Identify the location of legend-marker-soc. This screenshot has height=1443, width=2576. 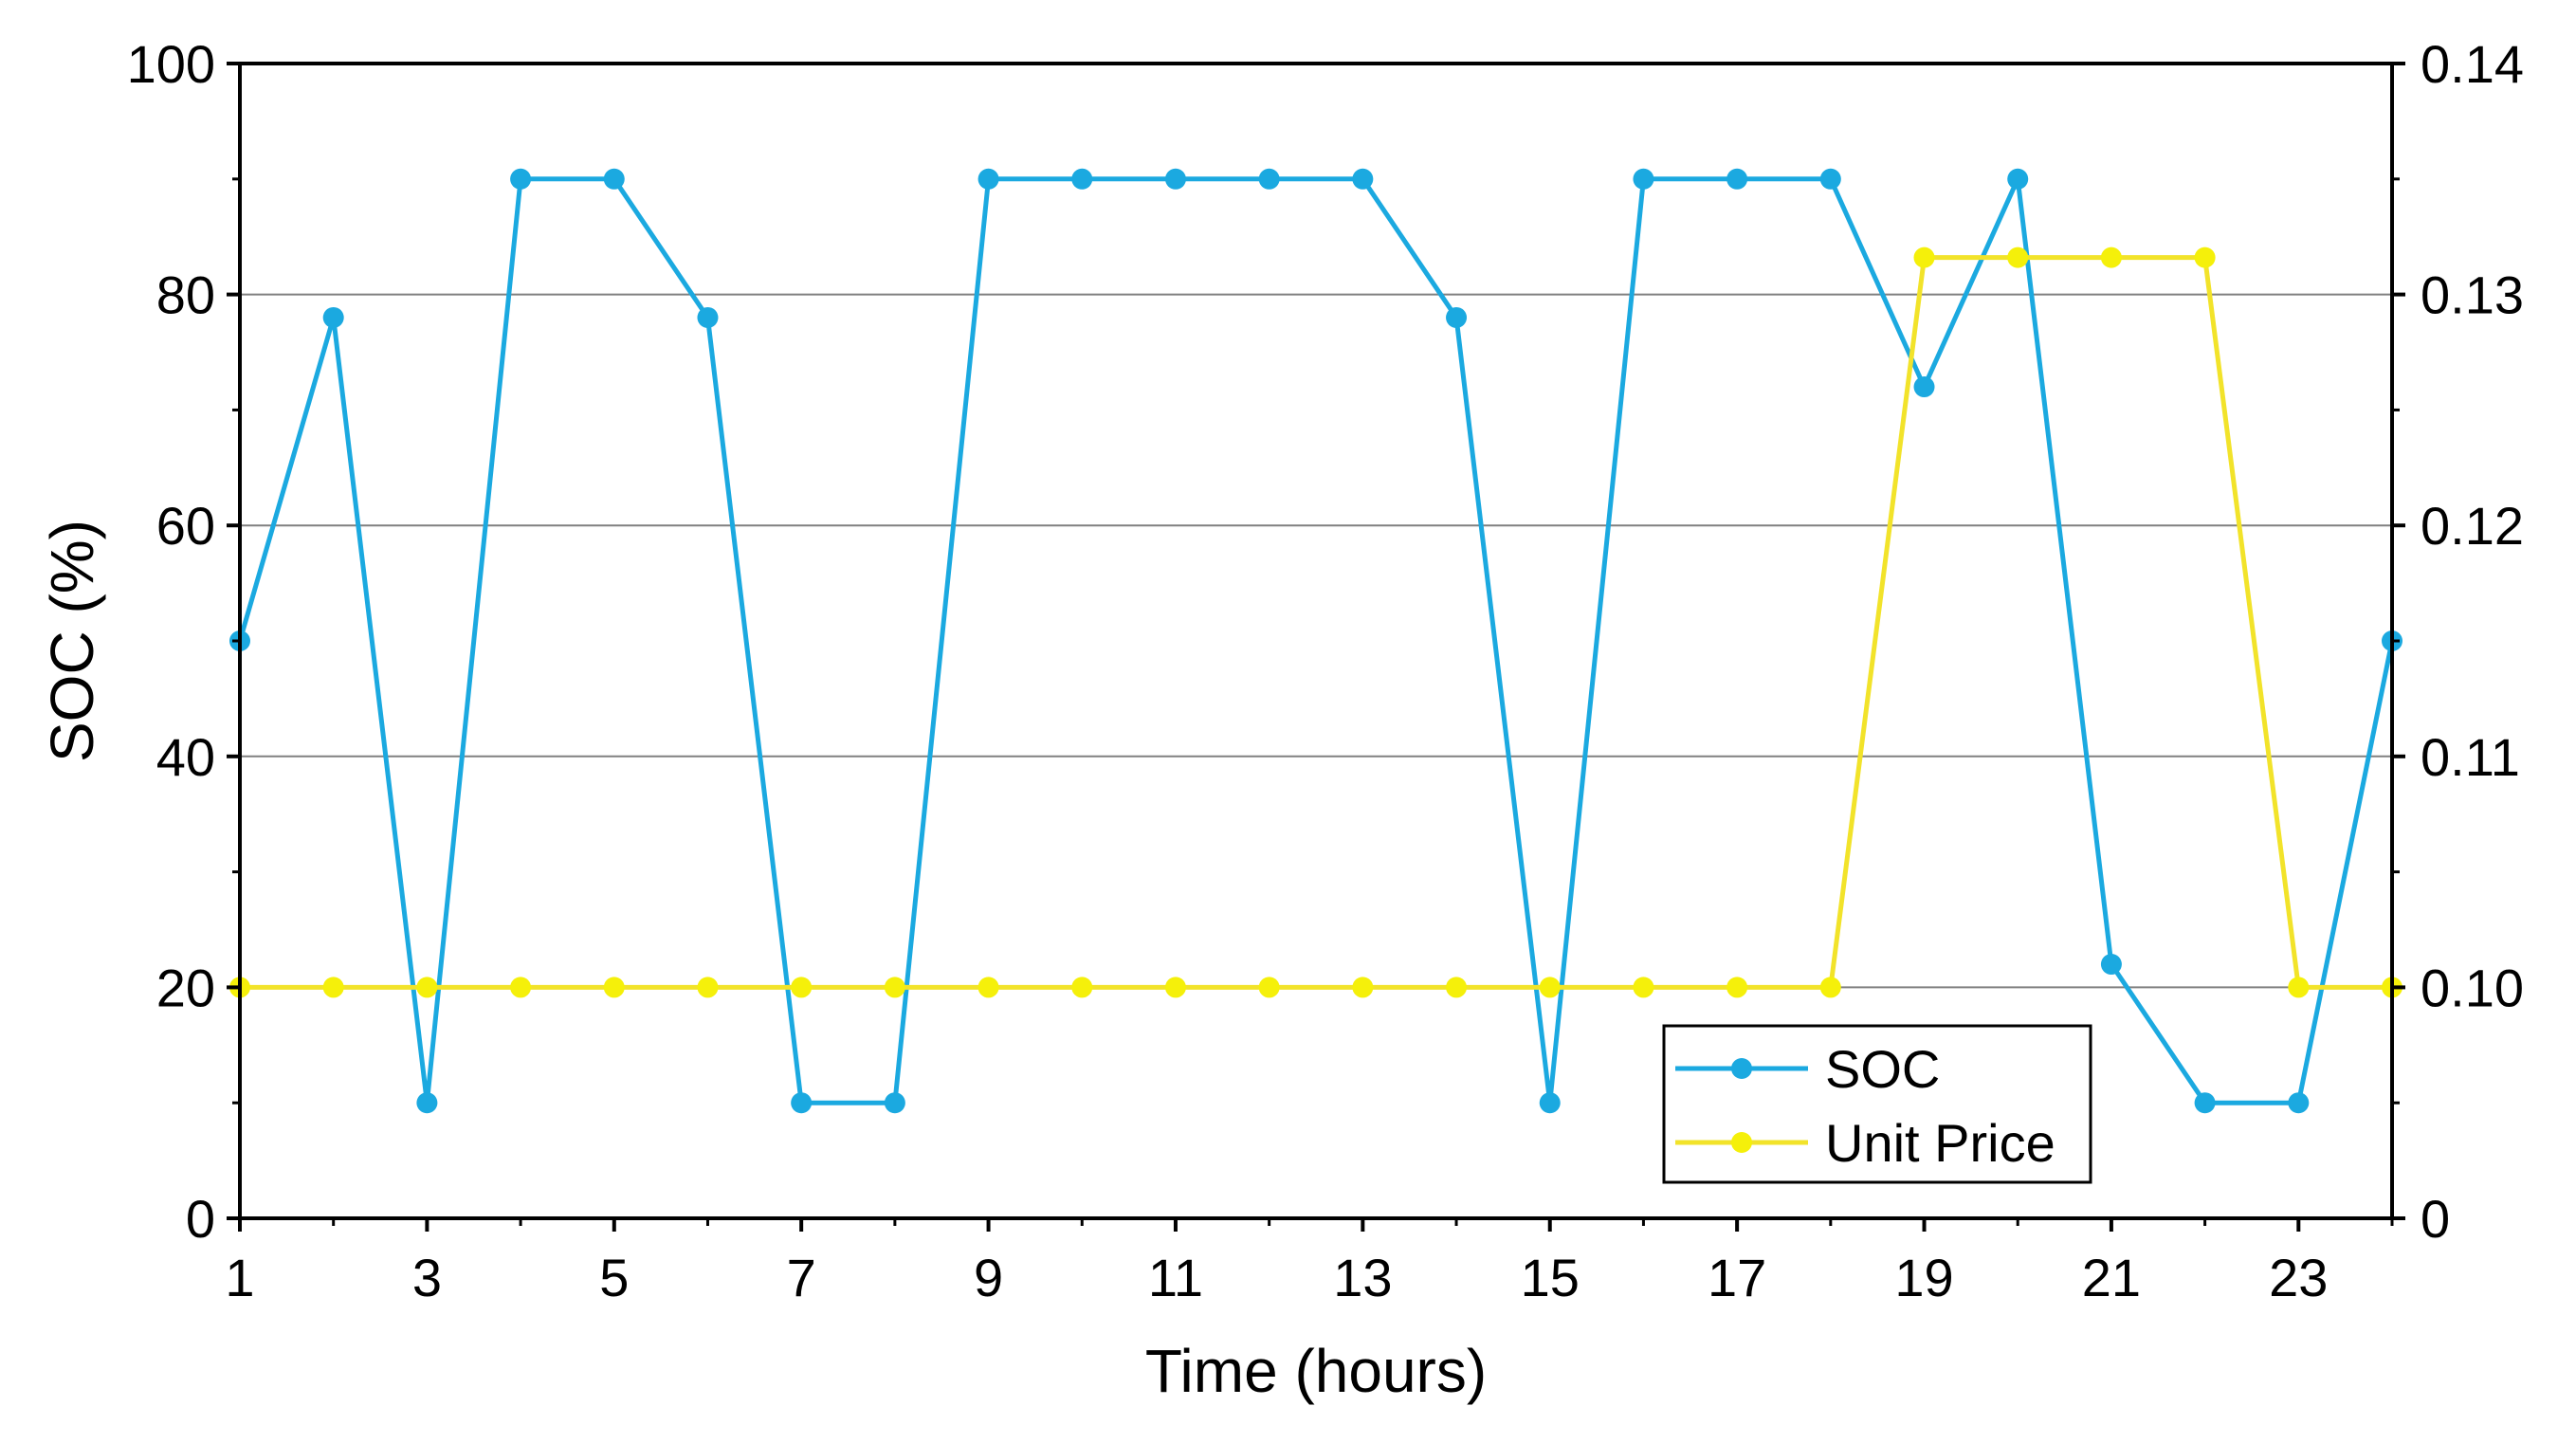
(1741, 1068).